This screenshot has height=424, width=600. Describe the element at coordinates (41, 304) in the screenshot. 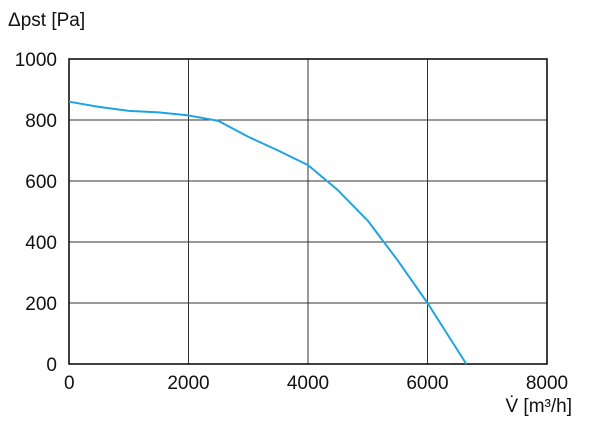

I see `y-tick-label: 200` at that location.